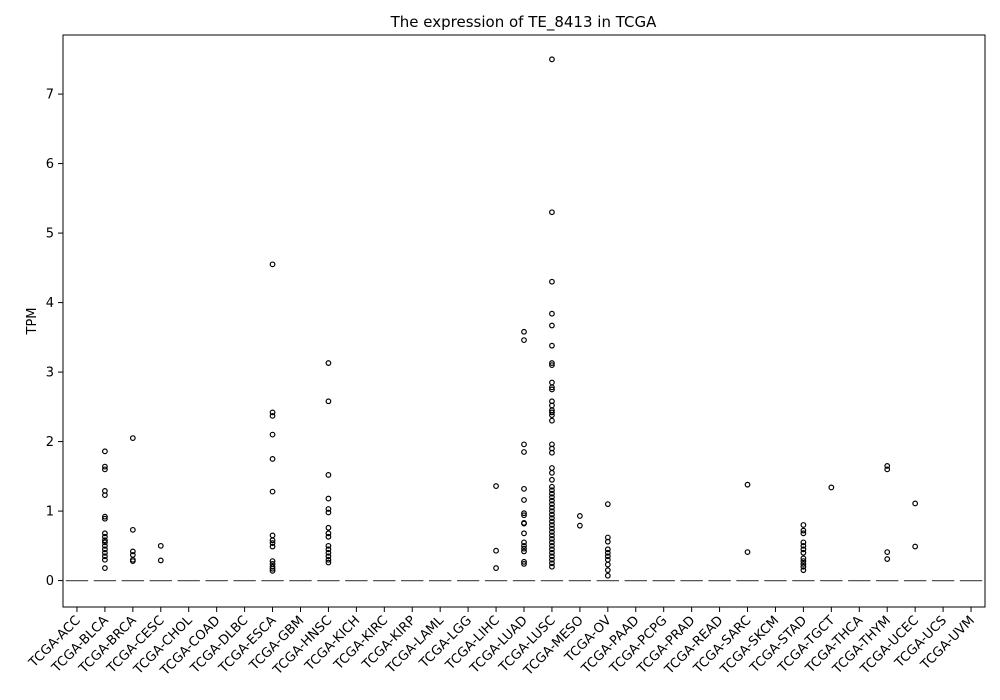 The height and width of the screenshot is (700, 1000). Describe the element at coordinates (50, 164) in the screenshot. I see `y-tick-label: 6` at that location.